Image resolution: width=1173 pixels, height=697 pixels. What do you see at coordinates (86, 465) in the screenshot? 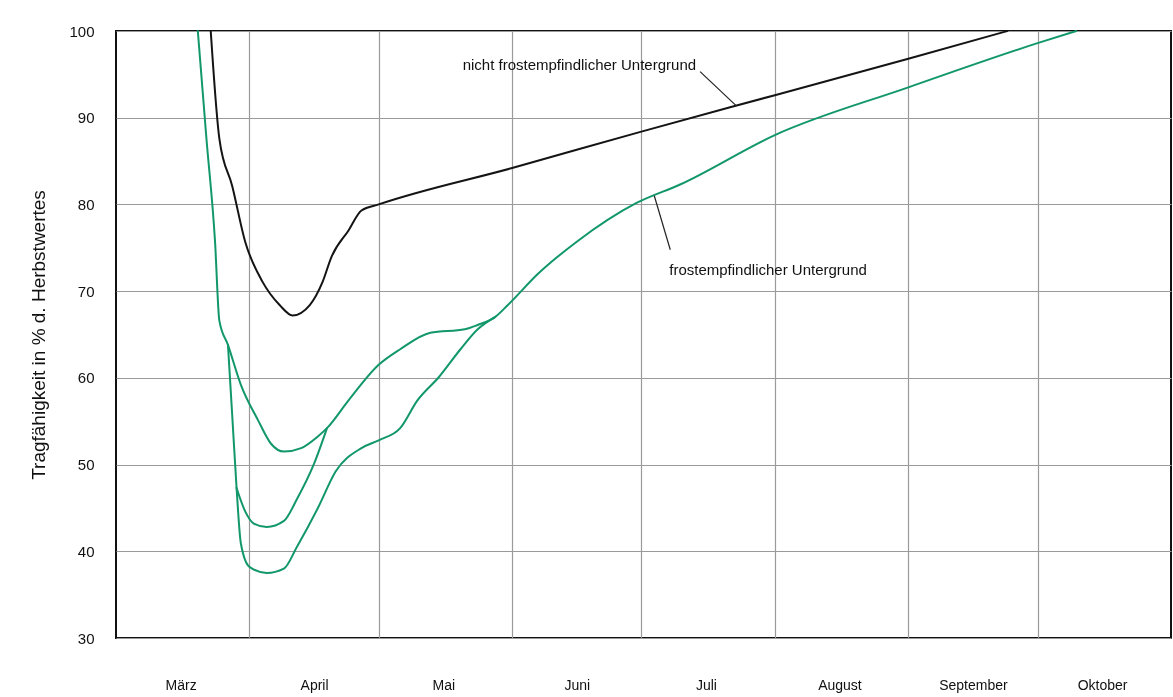
I see `y-tick-label: 50` at bounding box center [86, 465].